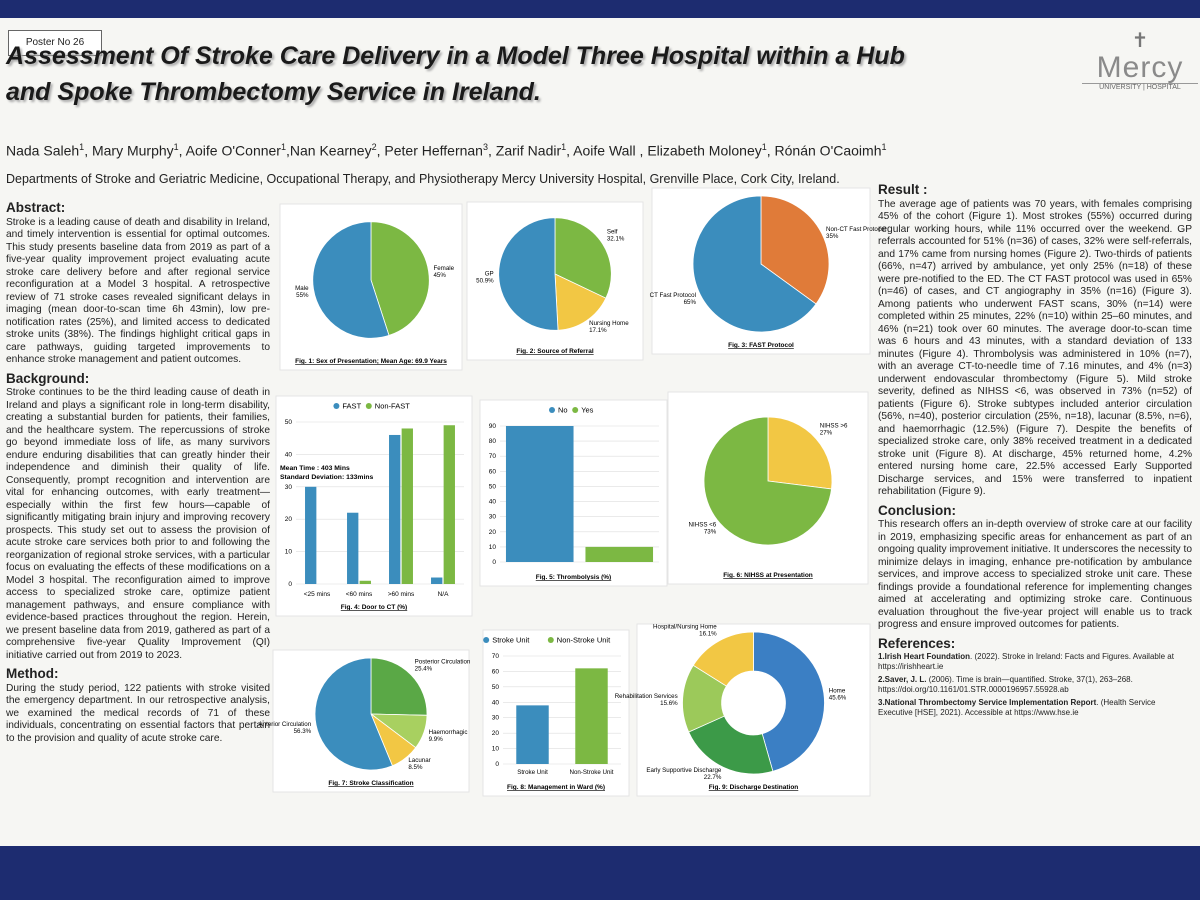  Describe the element at coordinates (43, 150) in the screenshot. I see `author-name: Nada Saleh` at that location.